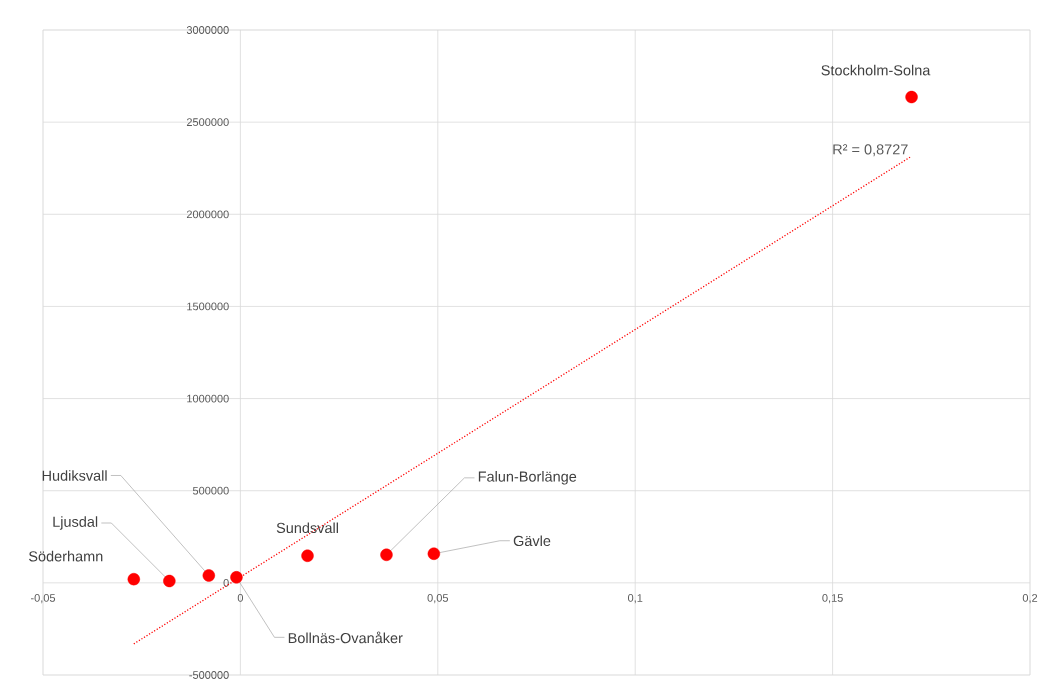 This screenshot has width=1055, height=689. I want to click on x-tick-label: 0,1, so click(635, 599).